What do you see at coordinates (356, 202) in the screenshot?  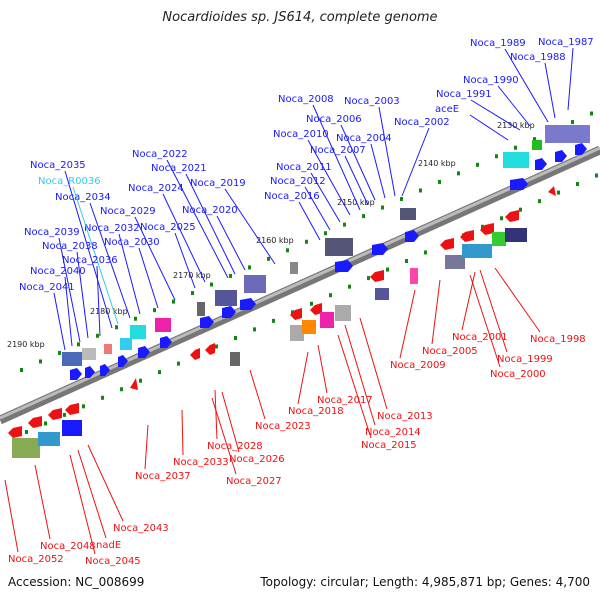 I see `scale-label: 2150 kbp` at bounding box center [356, 202].